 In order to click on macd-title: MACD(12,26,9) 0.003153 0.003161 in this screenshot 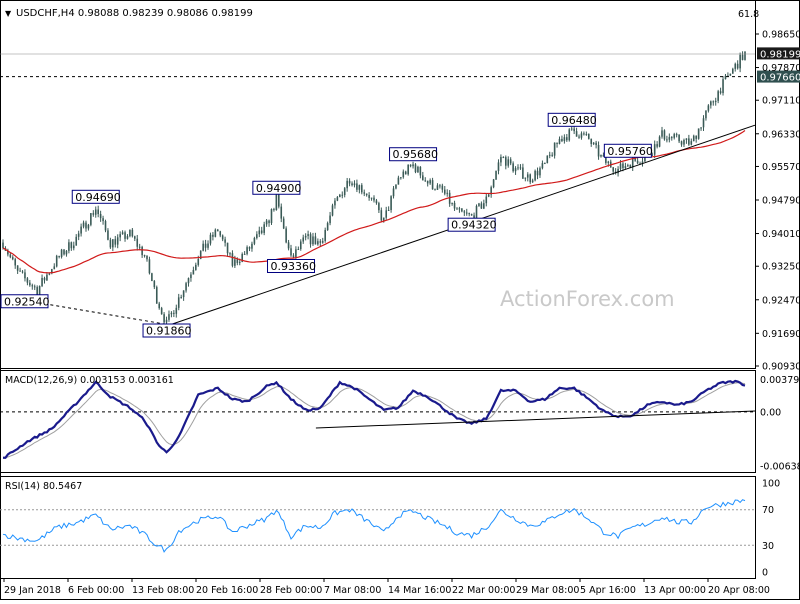, I will do `click(89, 380)`.